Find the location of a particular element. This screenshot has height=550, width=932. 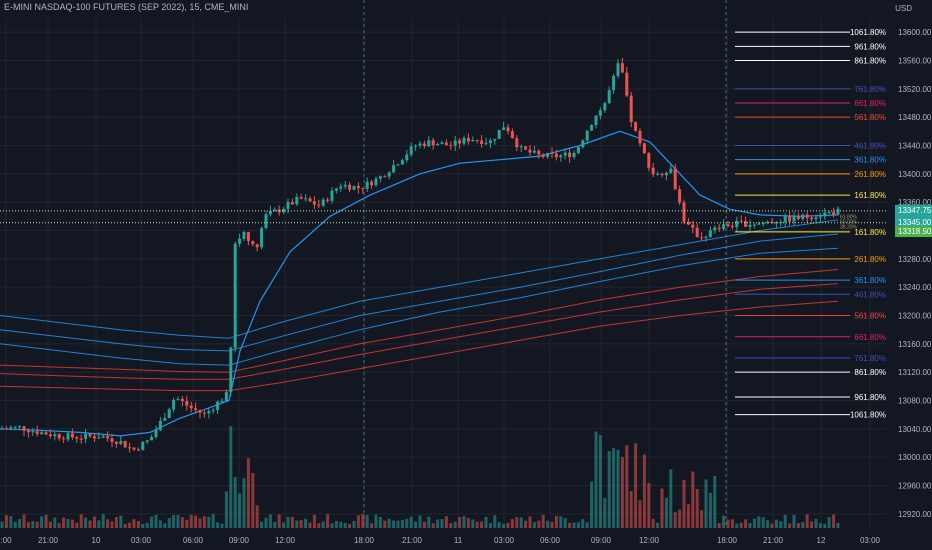

price-badge-label: 13318.50 is located at coordinates (915, 231).